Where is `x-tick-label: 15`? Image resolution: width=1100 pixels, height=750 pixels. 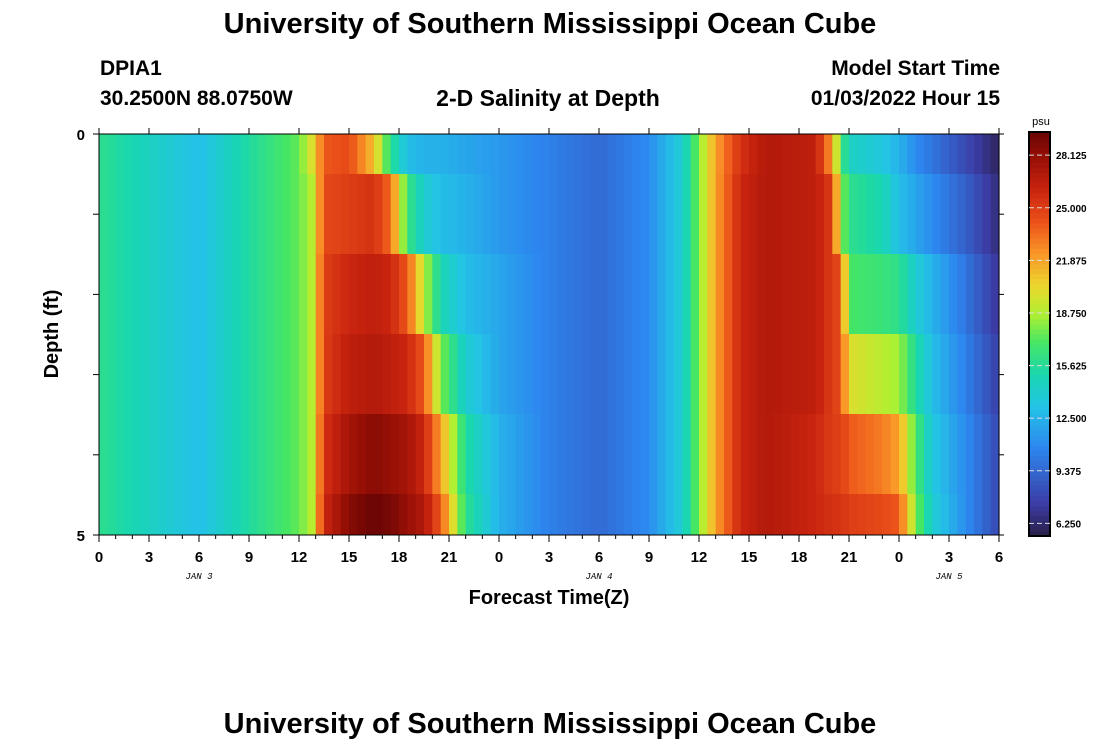 x-tick-label: 15 is located at coordinates (749, 557).